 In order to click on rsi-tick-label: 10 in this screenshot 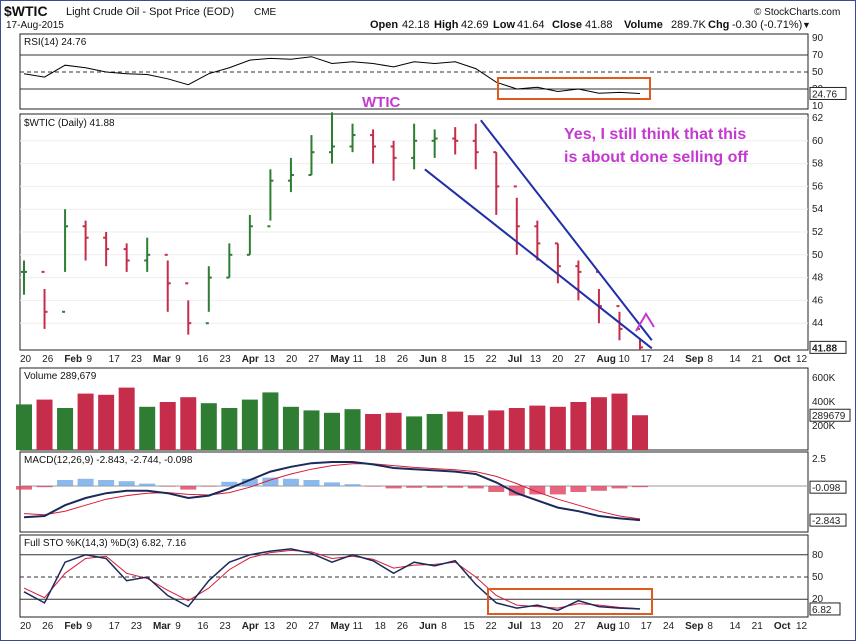, I will do `click(818, 106)`.